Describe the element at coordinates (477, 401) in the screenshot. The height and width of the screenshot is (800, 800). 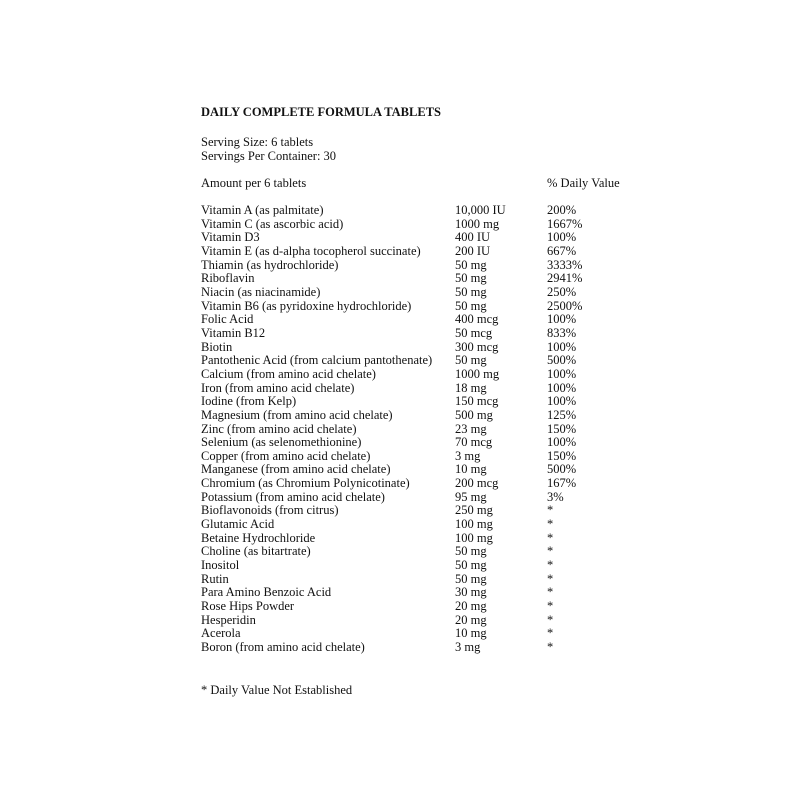
I see `nutrient-amount: 150 mcg` at that location.